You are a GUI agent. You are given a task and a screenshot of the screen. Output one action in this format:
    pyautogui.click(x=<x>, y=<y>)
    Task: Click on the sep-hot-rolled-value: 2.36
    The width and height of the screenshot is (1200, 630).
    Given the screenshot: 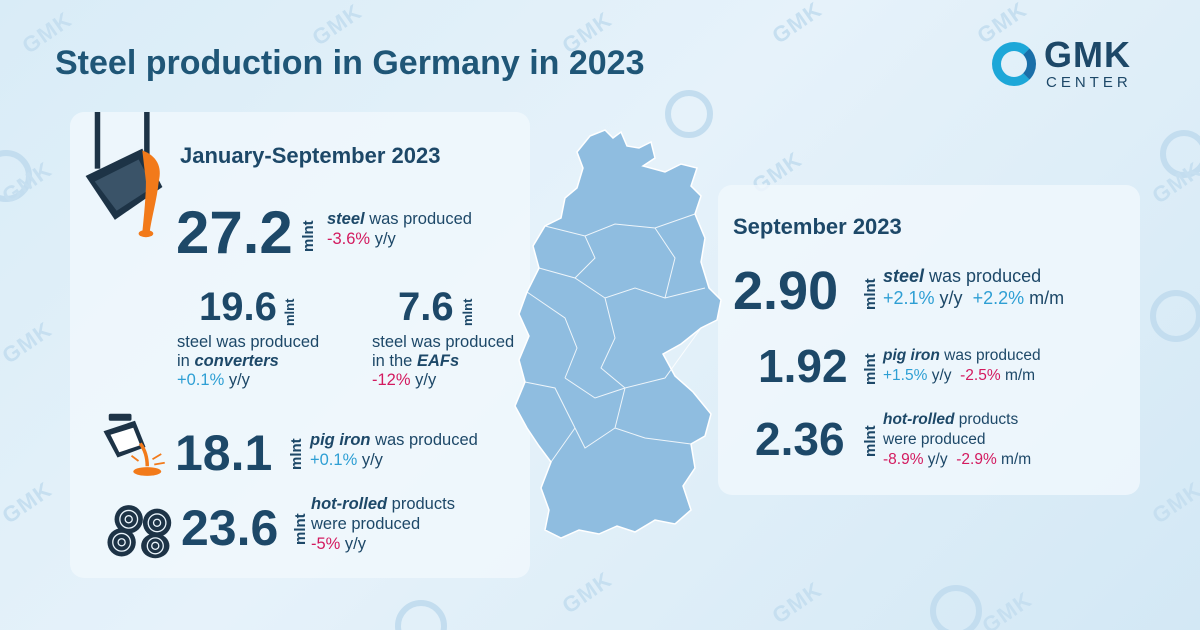 What is the action you would take?
    pyautogui.click(x=800, y=439)
    